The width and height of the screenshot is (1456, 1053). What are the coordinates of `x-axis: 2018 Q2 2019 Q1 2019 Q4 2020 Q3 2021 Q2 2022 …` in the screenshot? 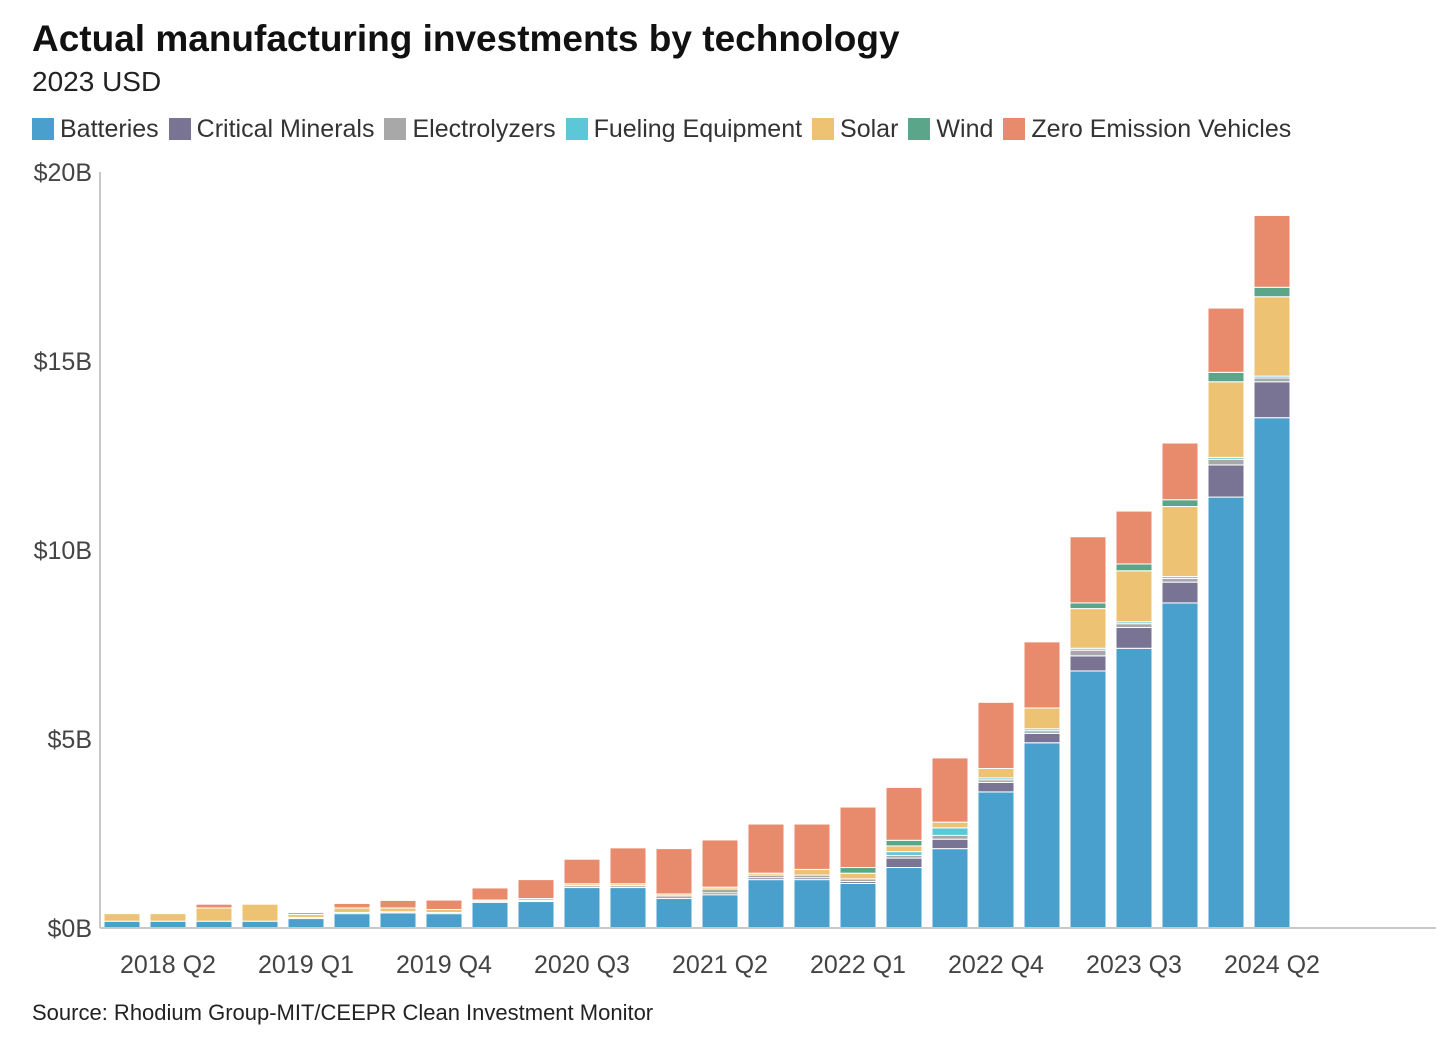 It's located at (768, 953).